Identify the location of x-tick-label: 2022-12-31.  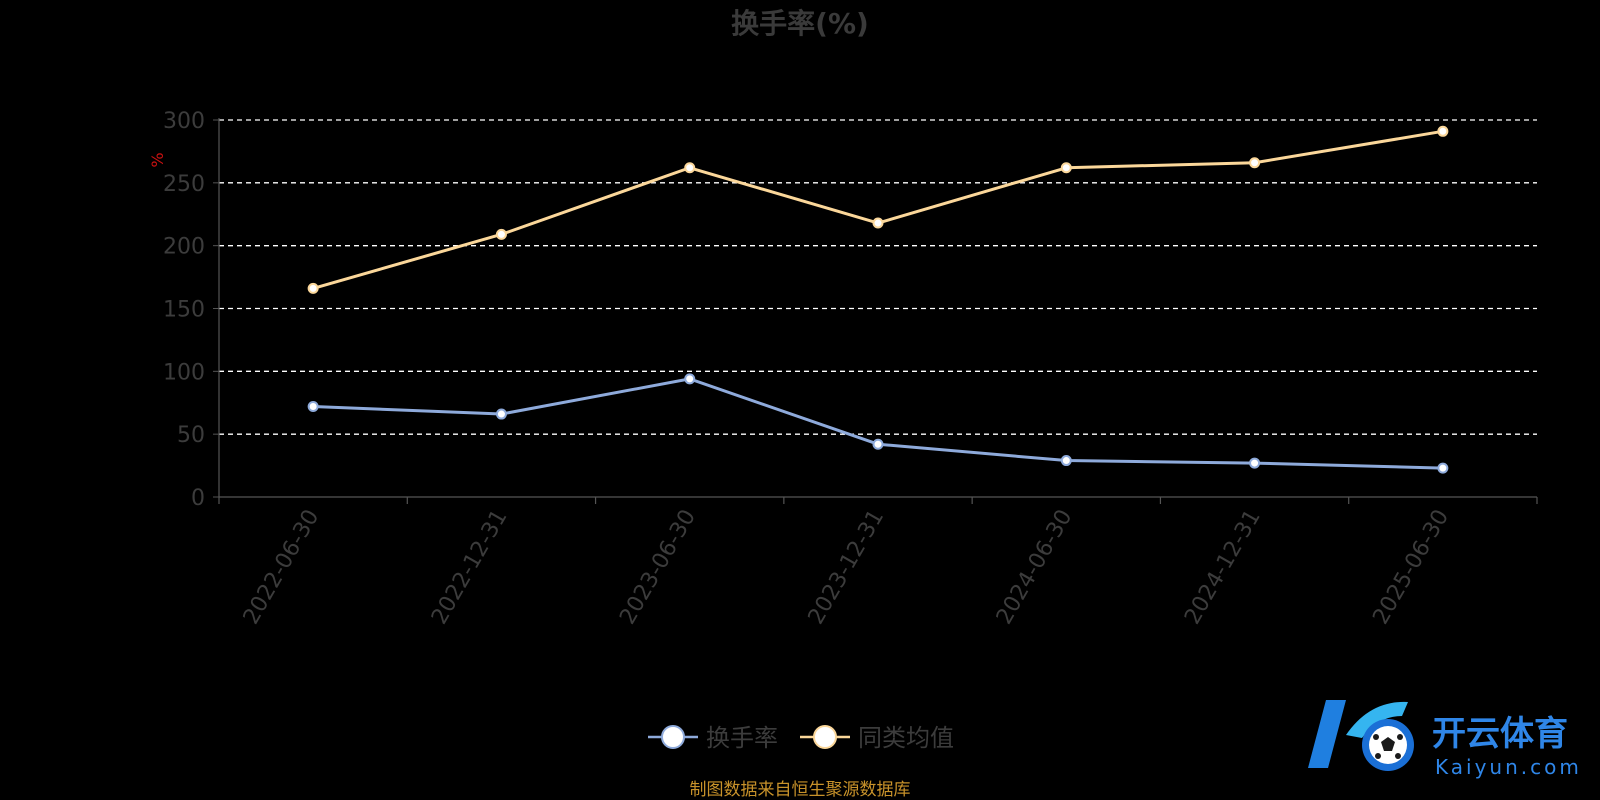
(470, 567).